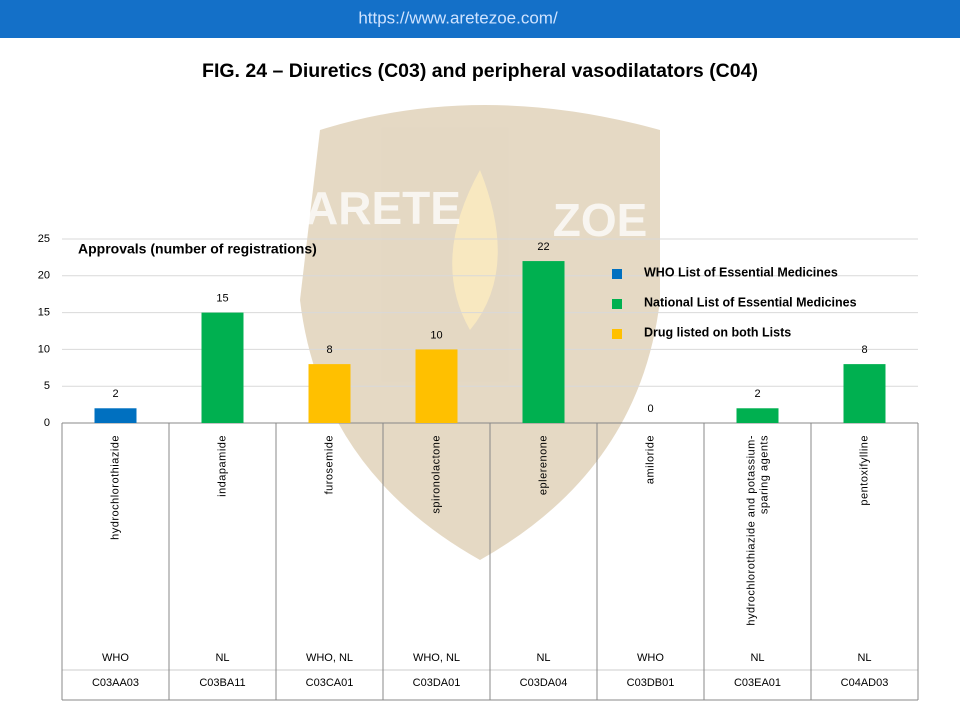 This screenshot has height=720, width=960. Describe the element at coordinates (44, 349) in the screenshot. I see `y-tick-label: 10` at that location.